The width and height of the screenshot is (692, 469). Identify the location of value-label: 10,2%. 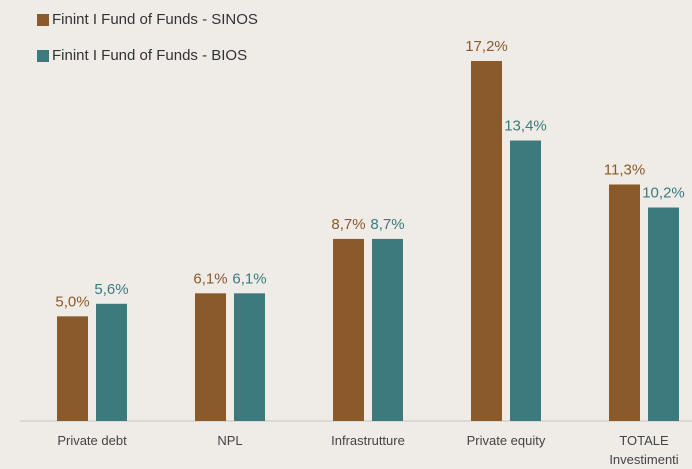
(663, 193).